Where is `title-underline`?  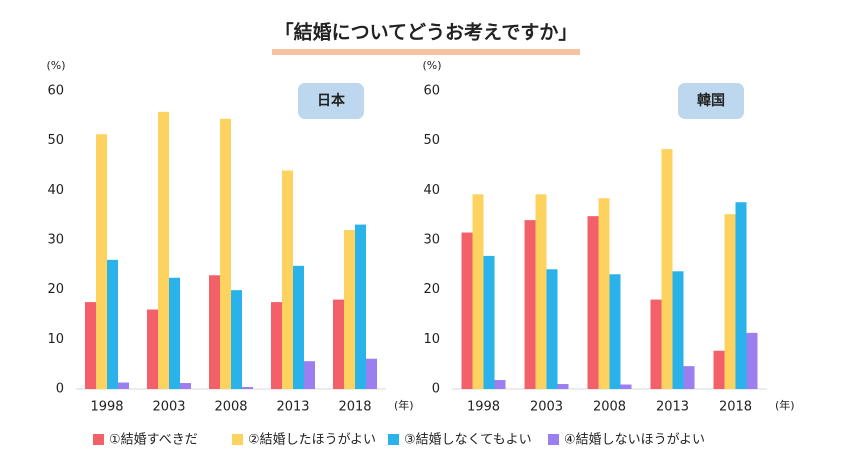 title-underline is located at coordinates (426, 52).